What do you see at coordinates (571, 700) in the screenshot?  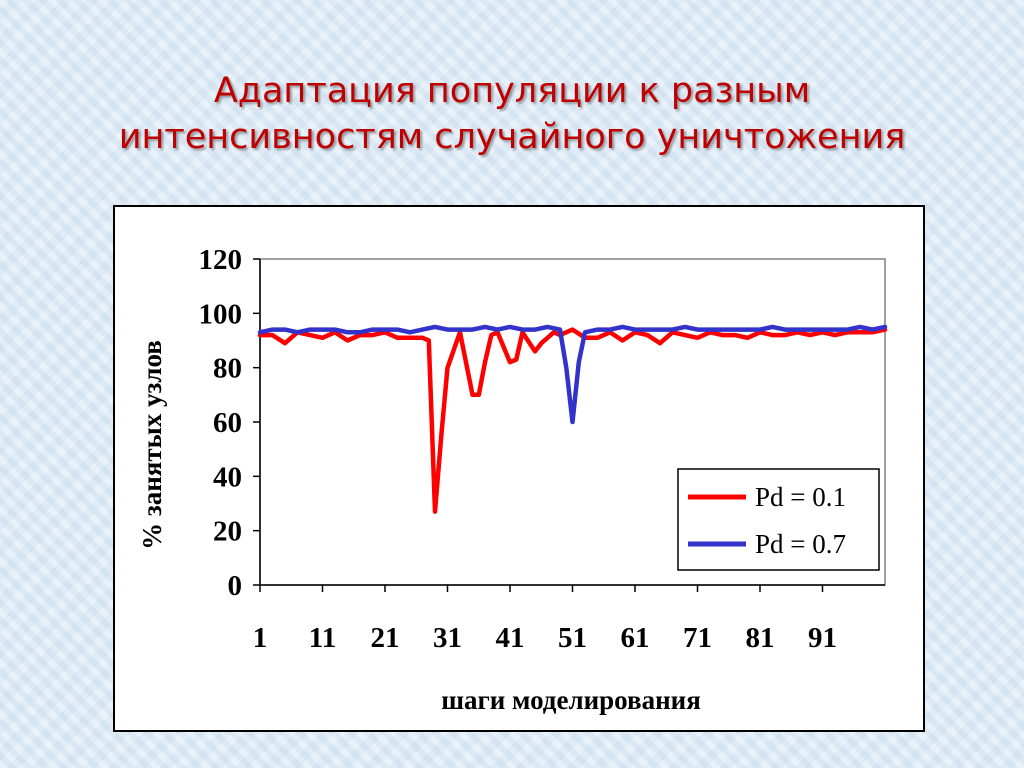 I see `x-axis-title: шаги моделирования` at bounding box center [571, 700].